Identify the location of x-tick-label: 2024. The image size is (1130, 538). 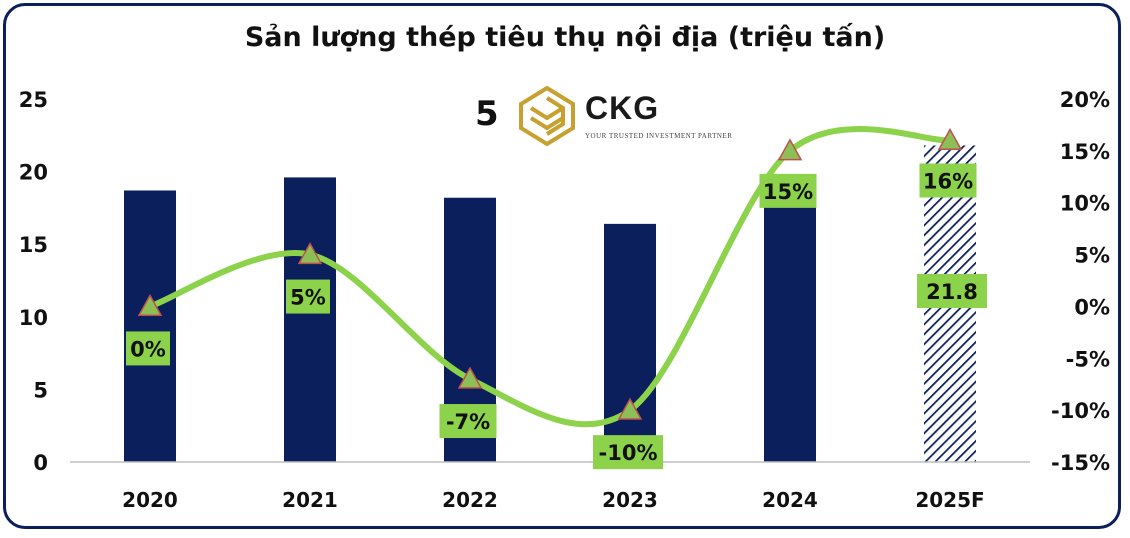
(790, 500).